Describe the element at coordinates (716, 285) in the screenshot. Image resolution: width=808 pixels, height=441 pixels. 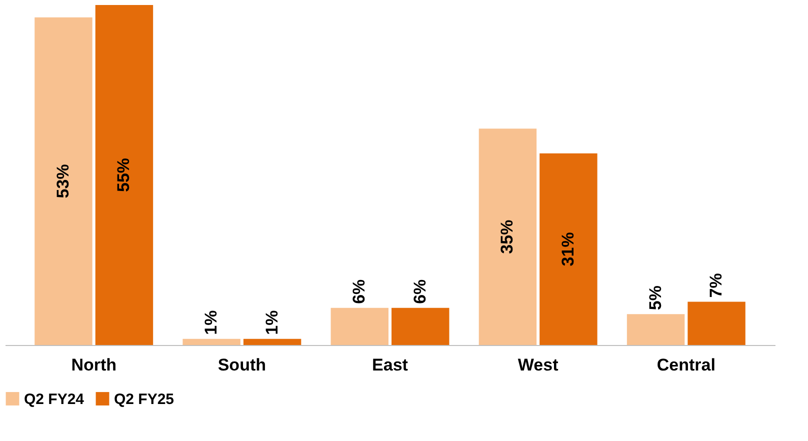
I see `data-label: 7%` at that location.